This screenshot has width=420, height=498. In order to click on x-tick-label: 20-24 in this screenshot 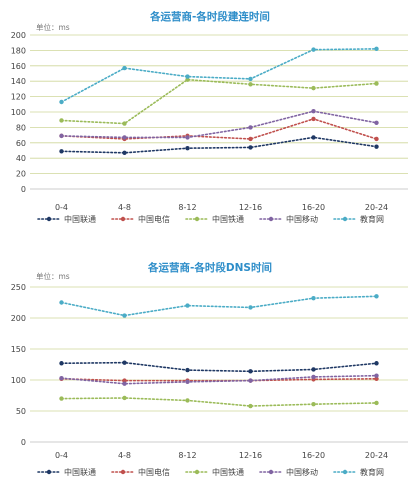, I will do `click(376, 207)`.